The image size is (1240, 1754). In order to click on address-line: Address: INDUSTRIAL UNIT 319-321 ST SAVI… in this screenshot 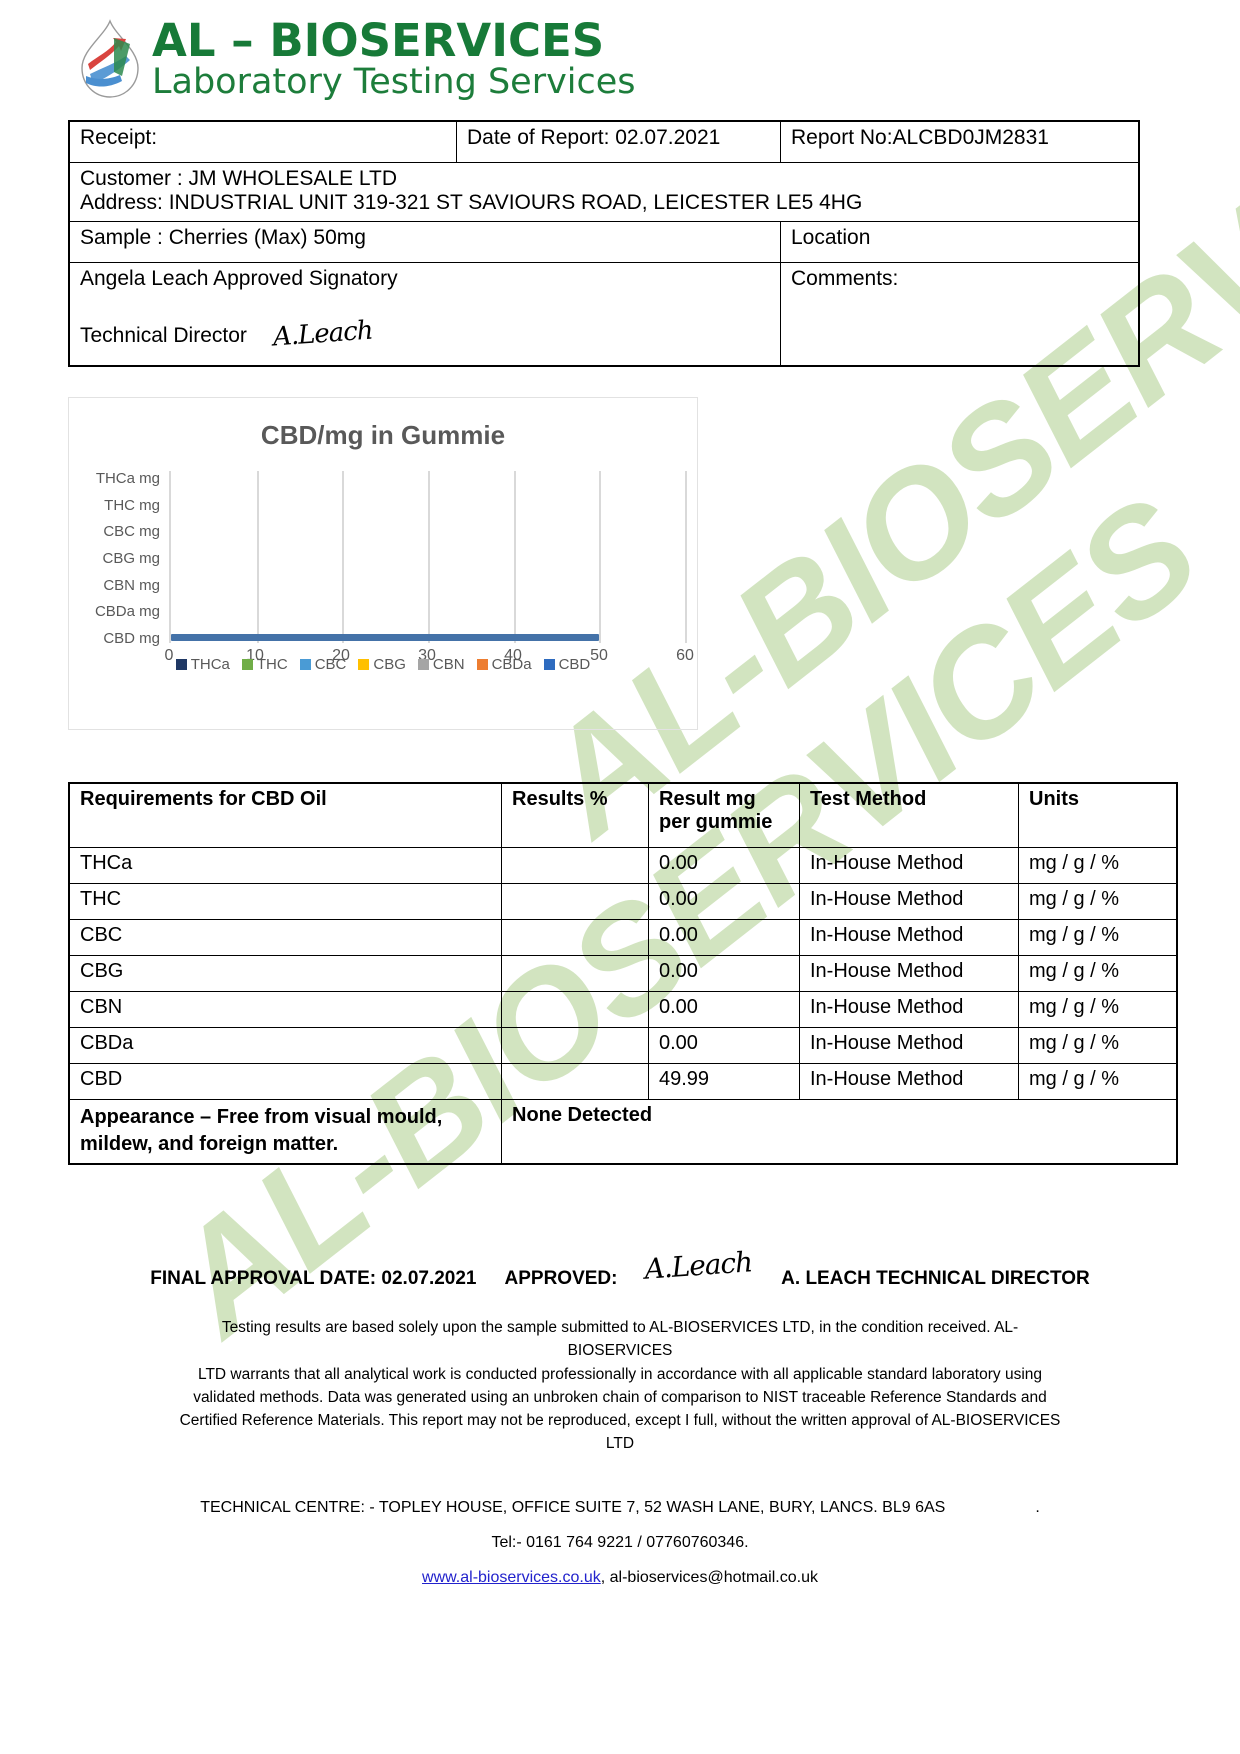, I will do `click(471, 202)`.